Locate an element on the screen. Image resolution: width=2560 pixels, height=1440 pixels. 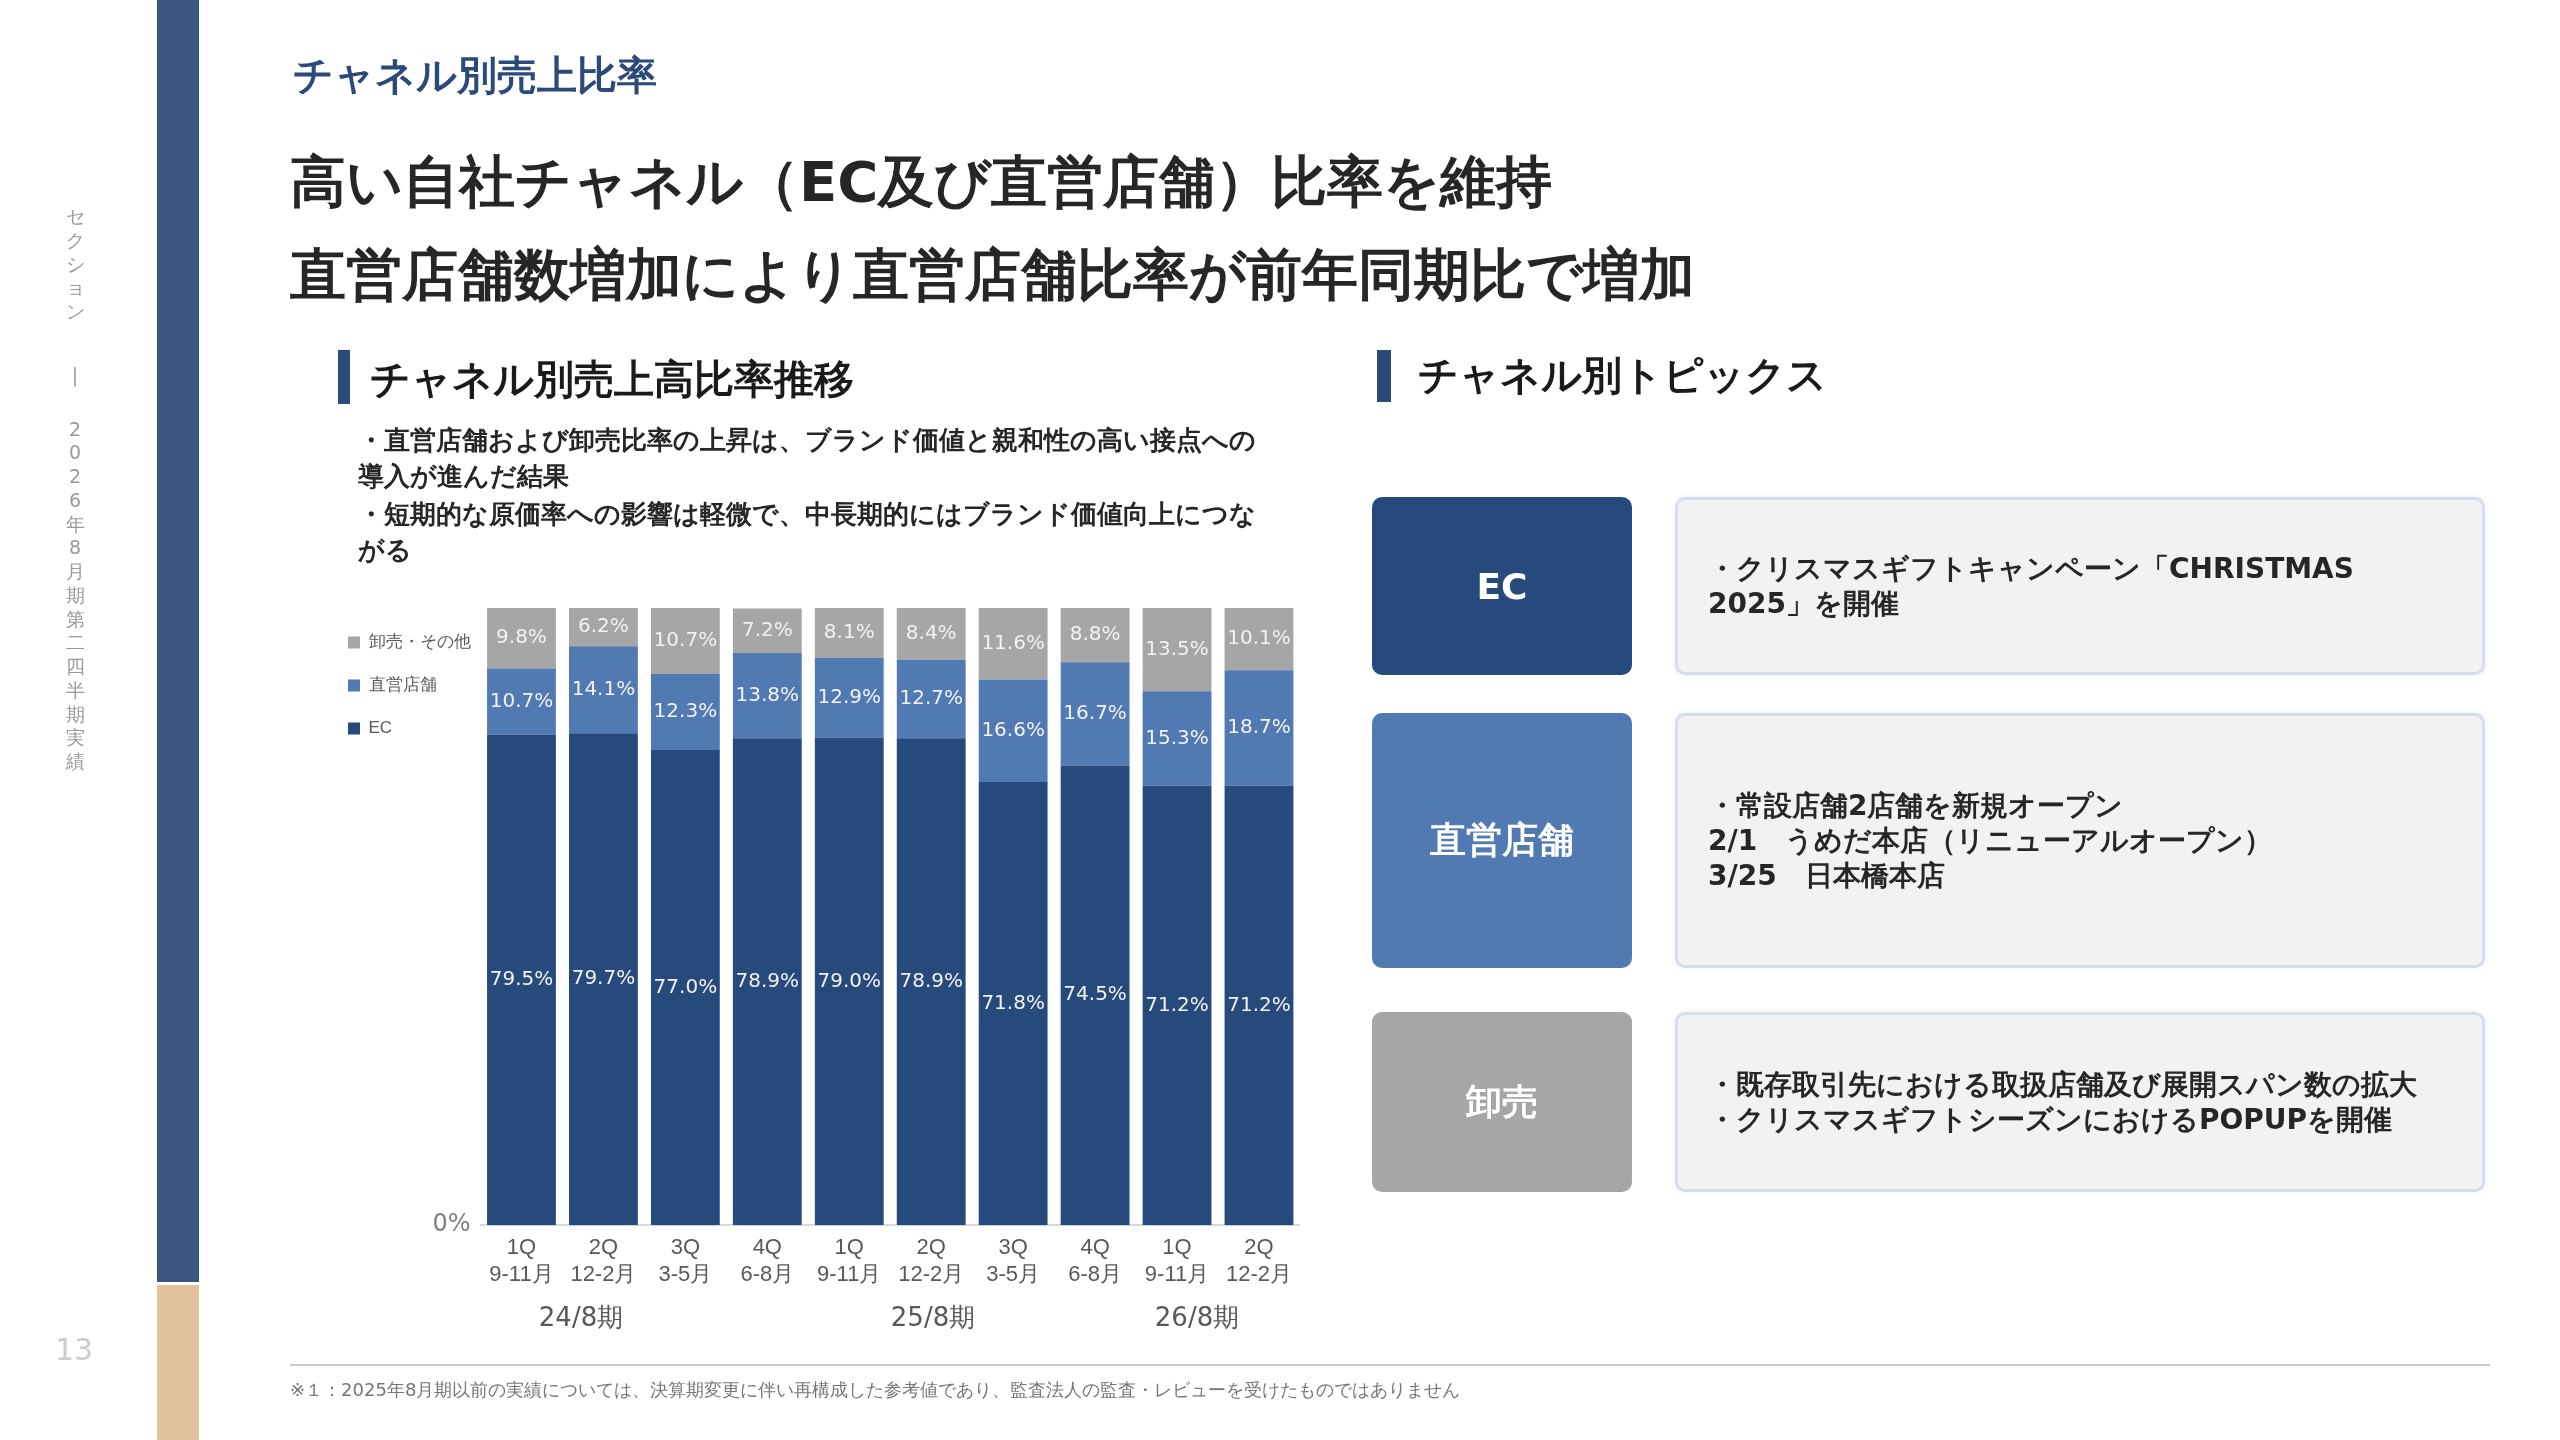
data-label: 79.7% is located at coordinates (603, 977).